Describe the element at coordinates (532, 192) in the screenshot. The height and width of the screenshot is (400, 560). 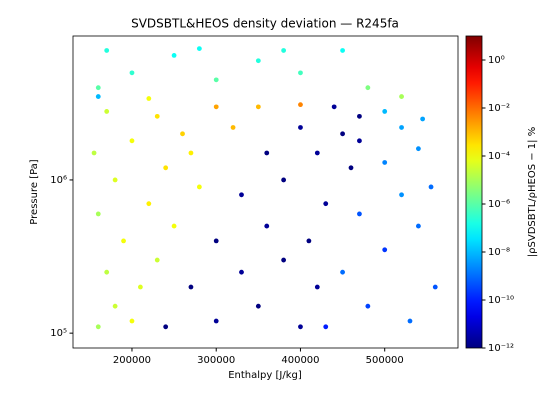
I see `colorbar-label: |ρSVDSBTL/ρHEOS − 1| %` at that location.